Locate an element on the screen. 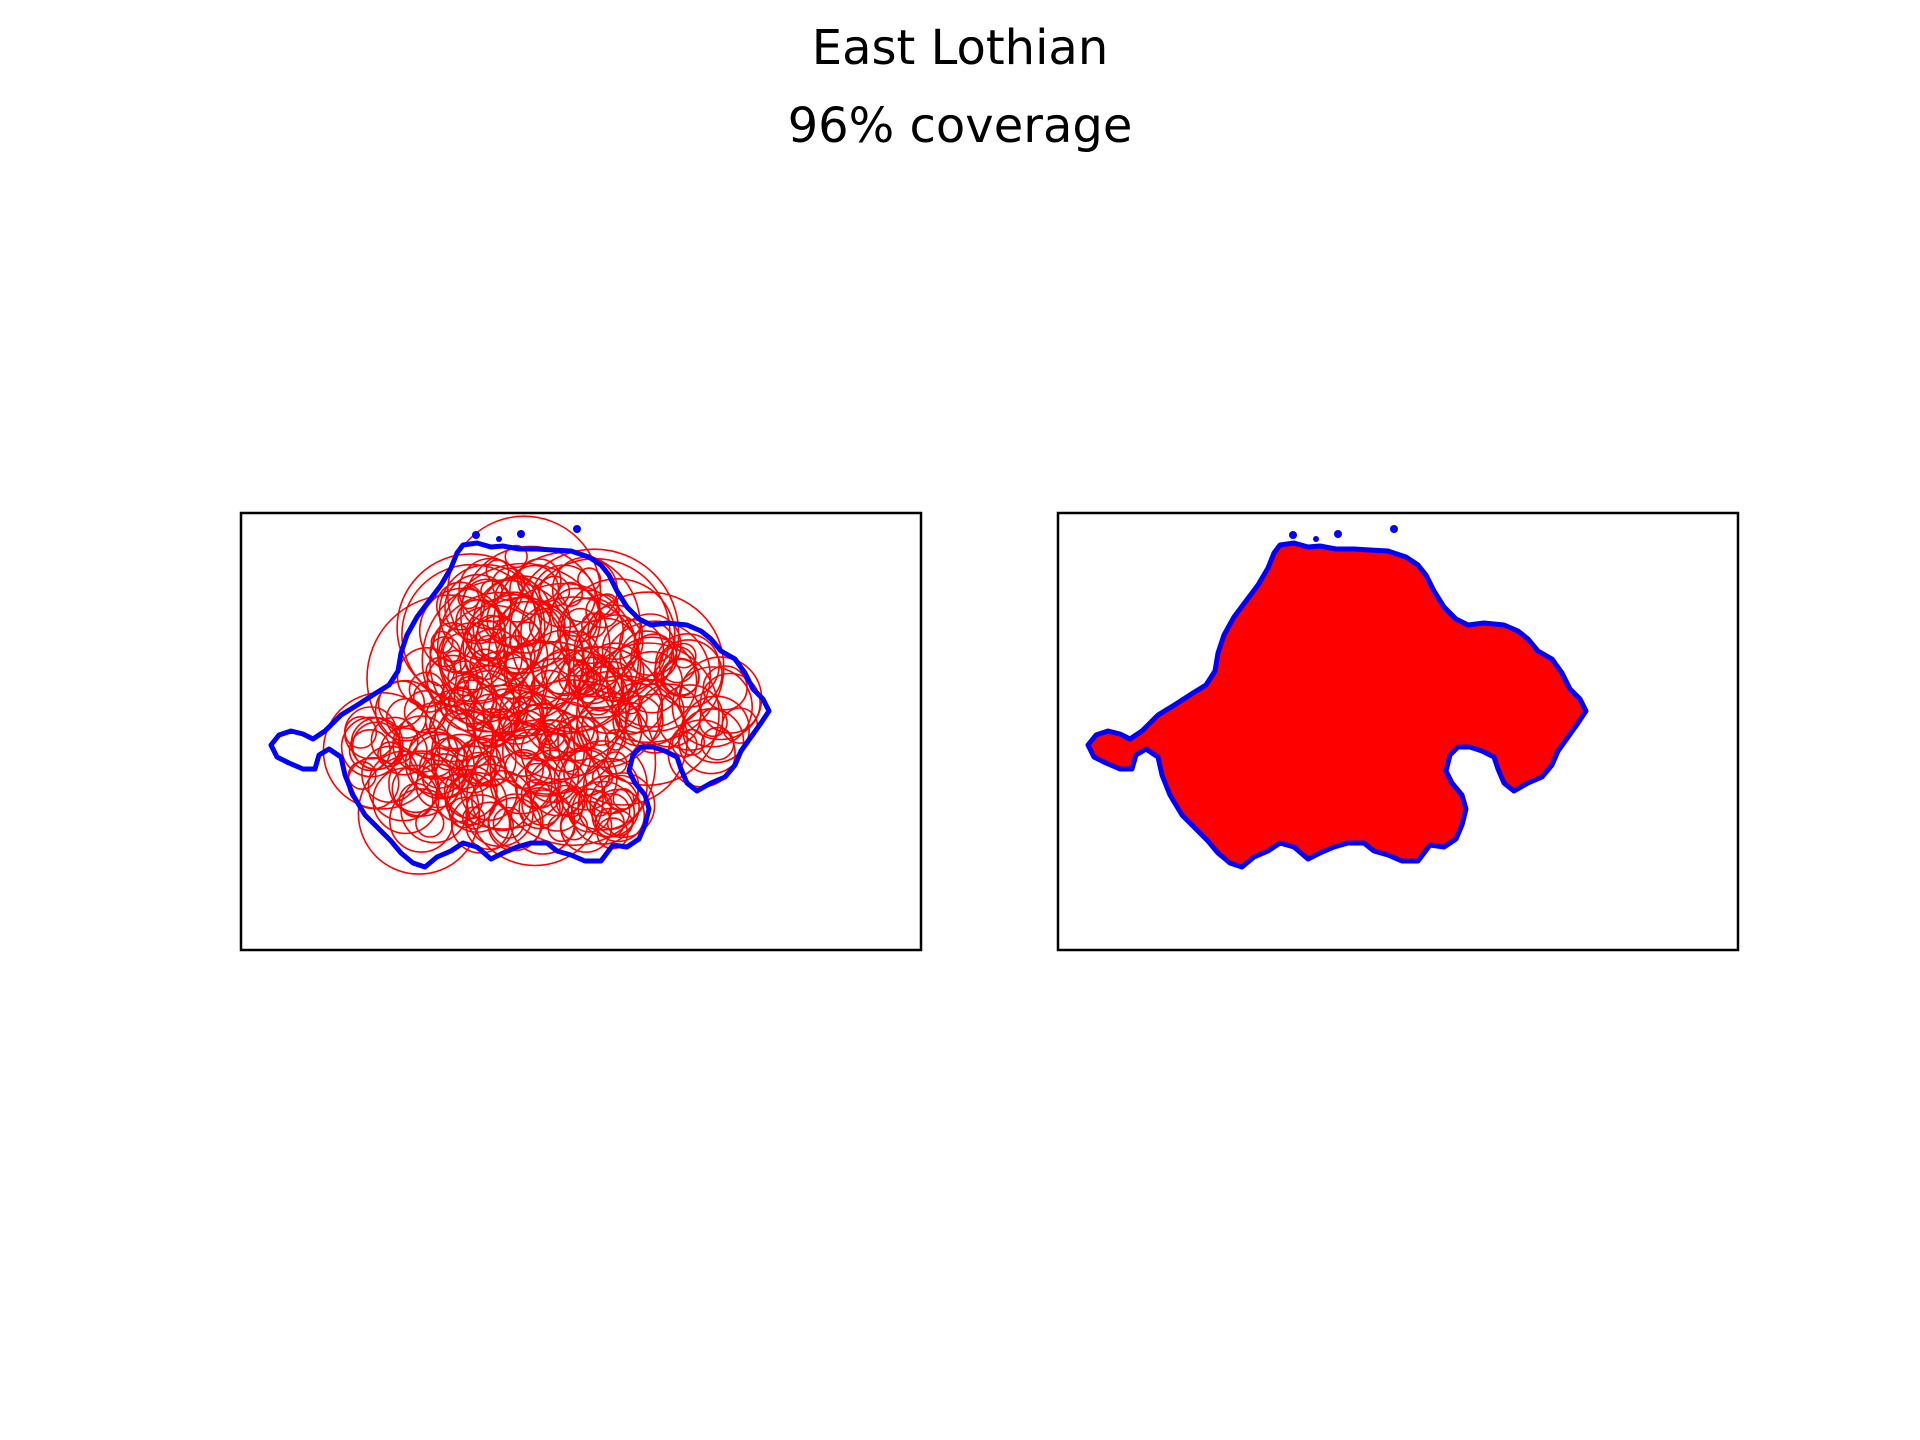  coverage-circles is located at coordinates (542, 695).